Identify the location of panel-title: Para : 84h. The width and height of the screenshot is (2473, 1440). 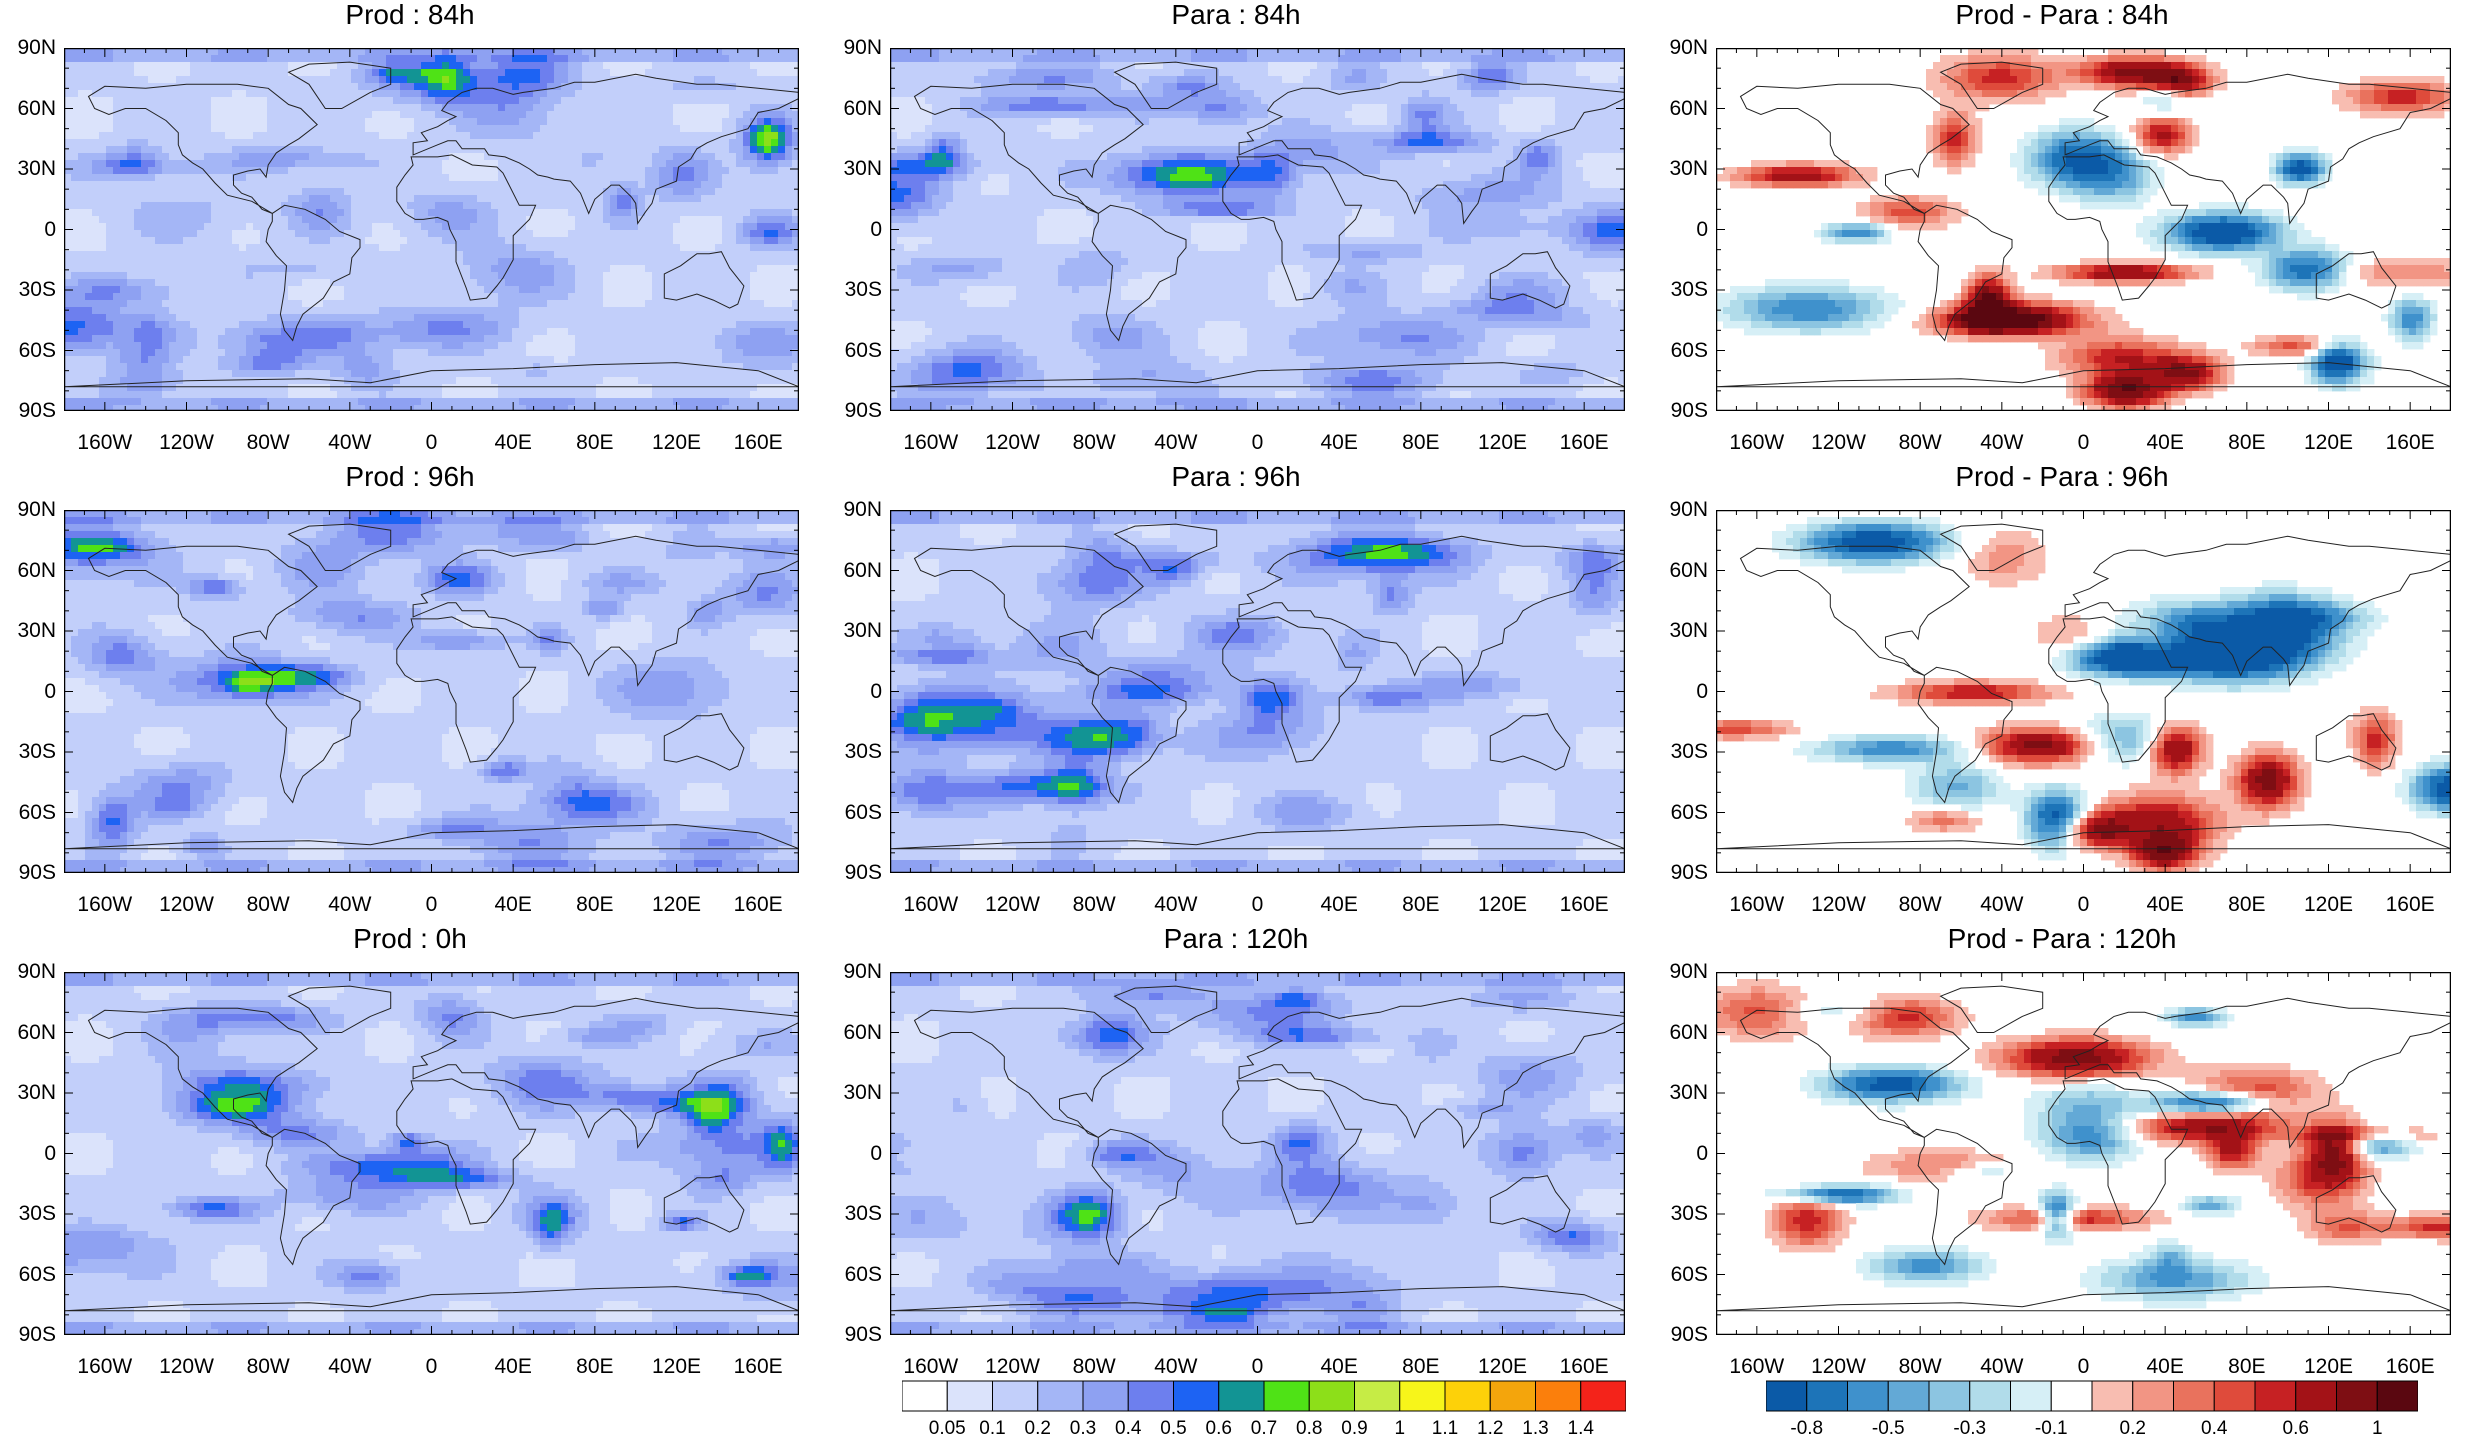
(1236, 15).